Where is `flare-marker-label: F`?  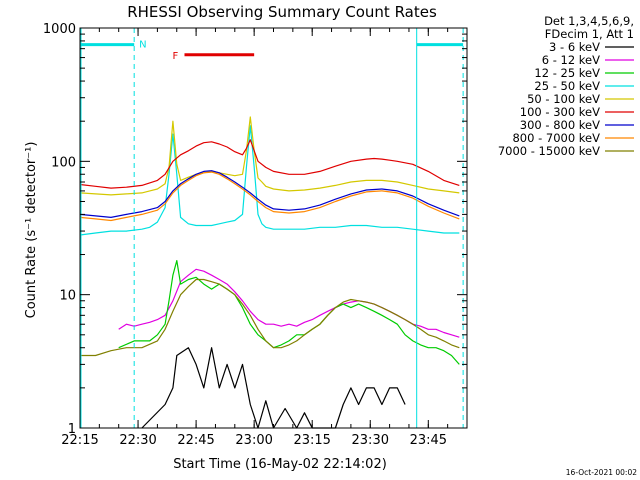
flare-marker-label: F is located at coordinates (175, 56).